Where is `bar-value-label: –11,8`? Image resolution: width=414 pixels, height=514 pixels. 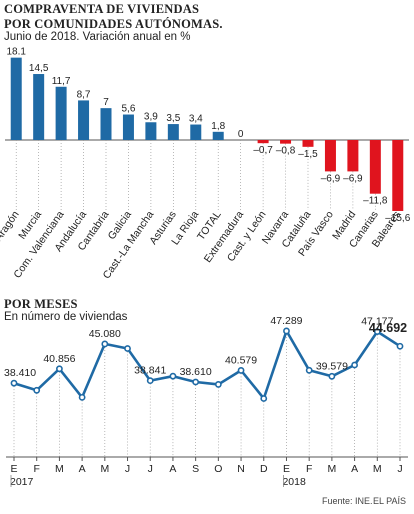 bar-value-label: –11,8 is located at coordinates (375, 201).